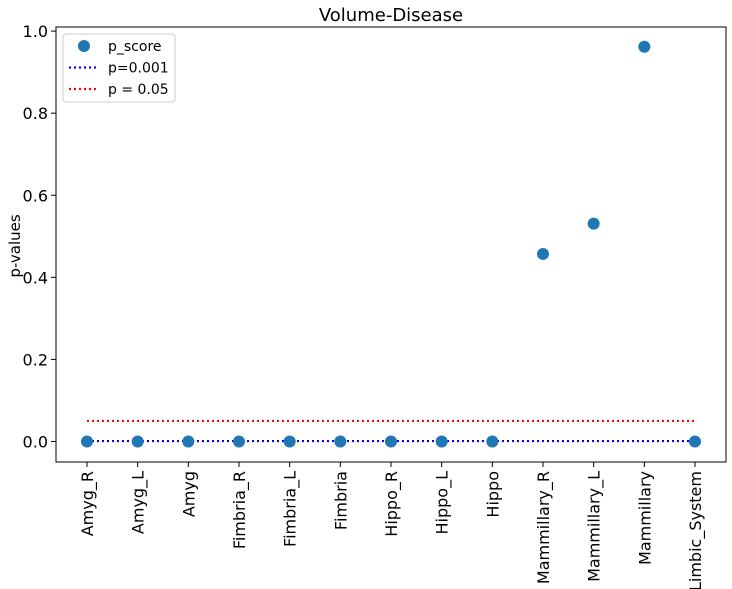 The width and height of the screenshot is (732, 589). Describe the element at coordinates (340, 441) in the screenshot. I see `data-point-fimbria` at that location.